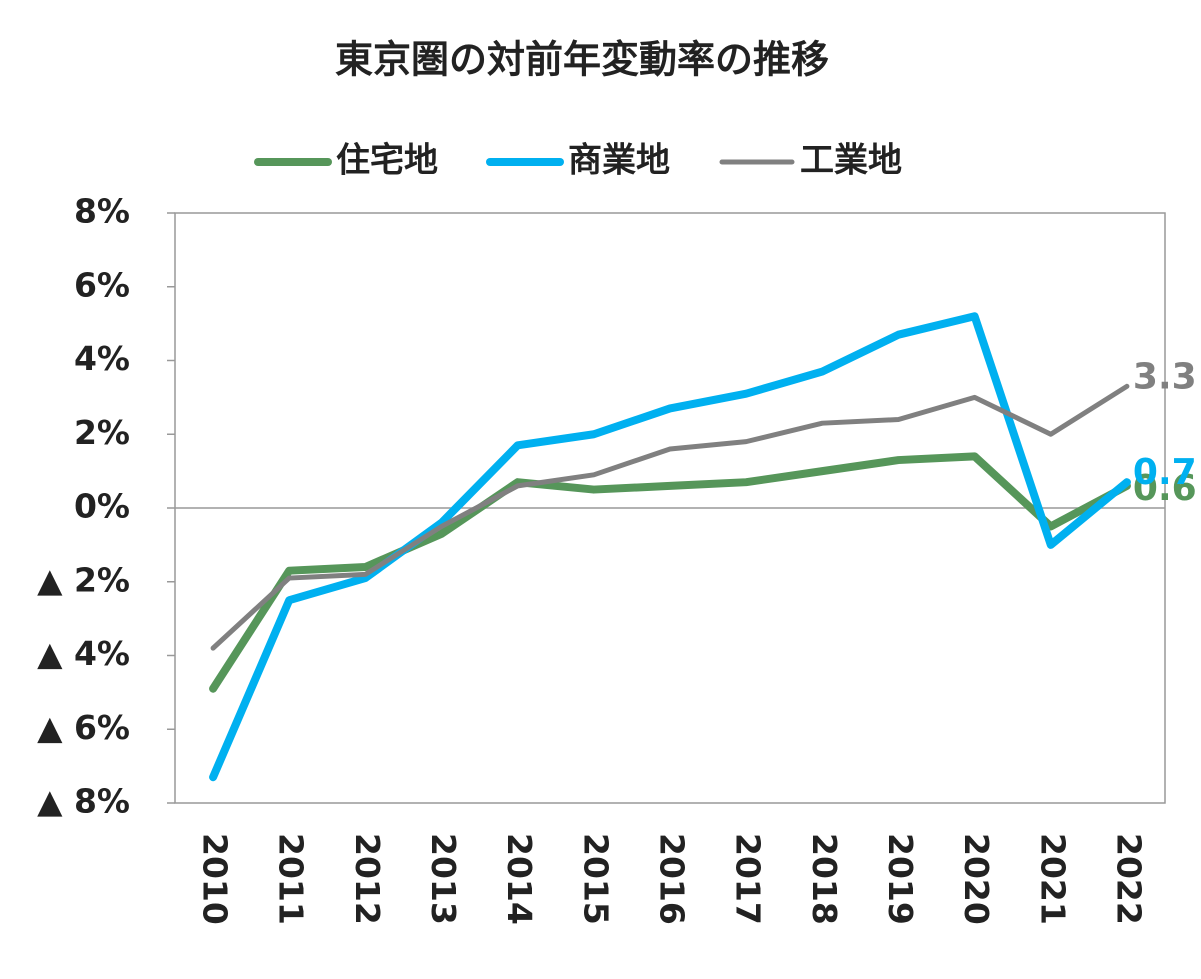 This screenshot has height=979, width=1201. Describe the element at coordinates (595, 879) in the screenshot. I see `x-tick-label: 2015` at that location.